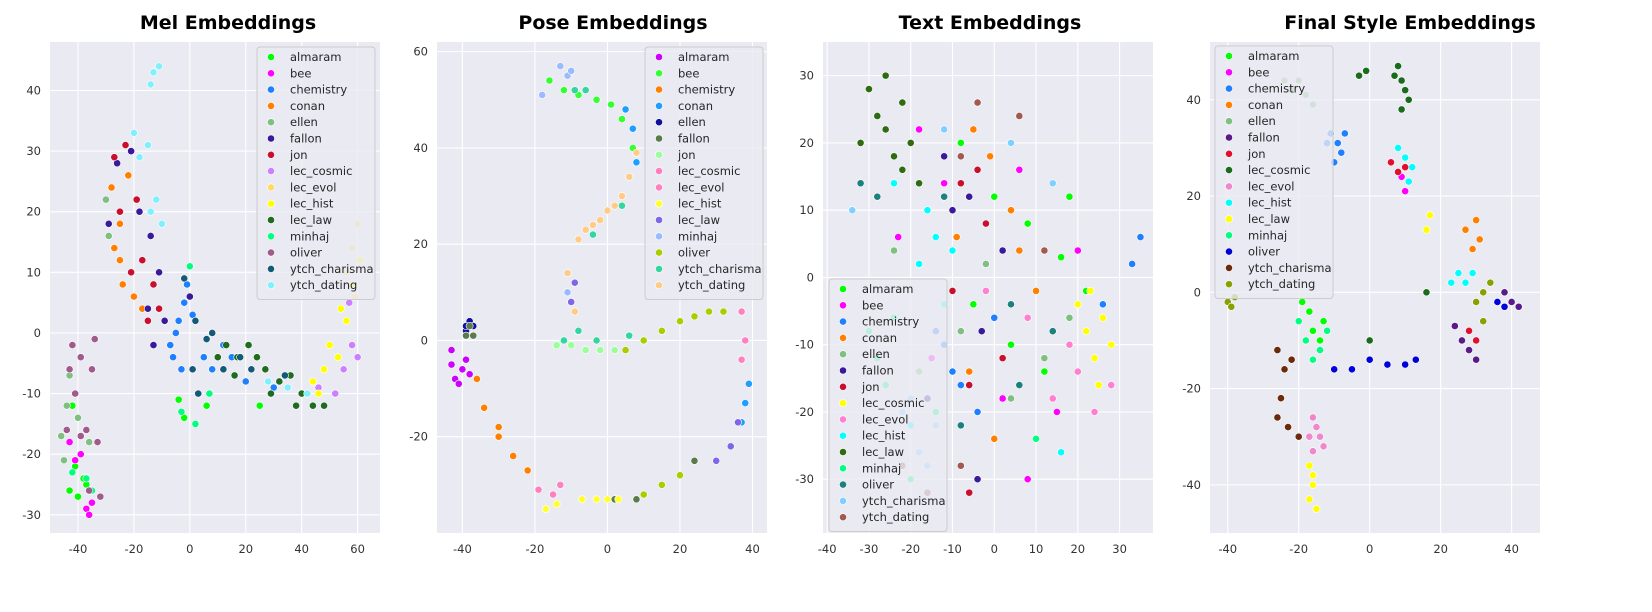  I want to click on legend-marker-oliver, so click(659, 252).